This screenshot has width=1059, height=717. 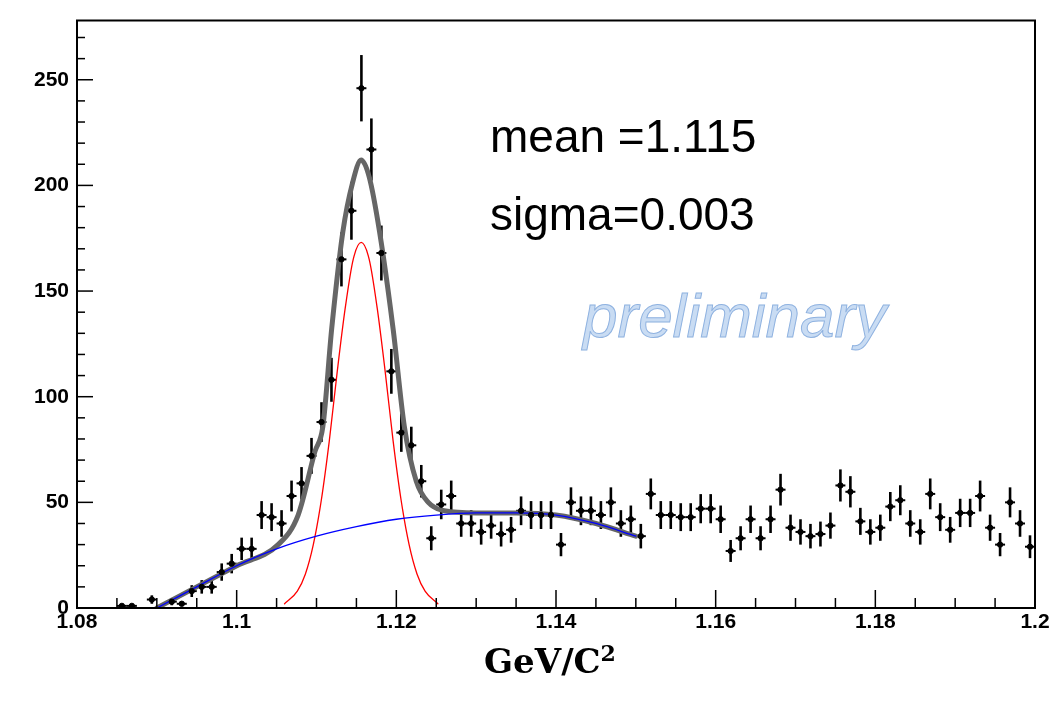 I want to click on y-tick-label: 50, so click(x=57, y=501).